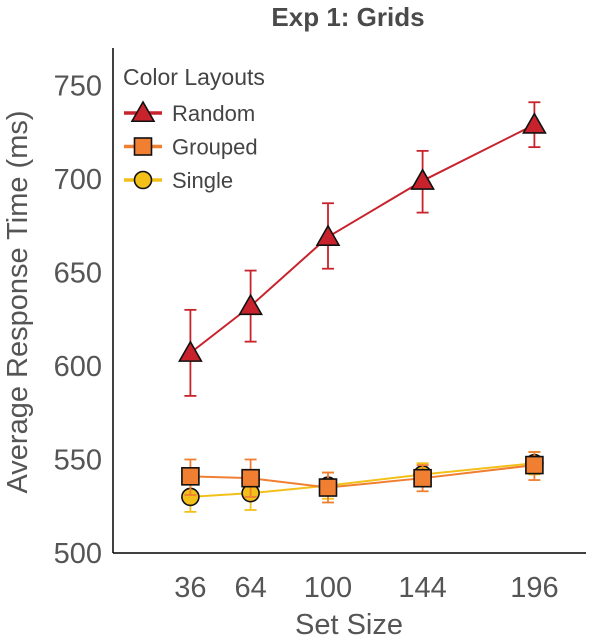 The image size is (595, 636). I want to click on legend: Color Layouts Random Grouped Single, so click(194, 128).